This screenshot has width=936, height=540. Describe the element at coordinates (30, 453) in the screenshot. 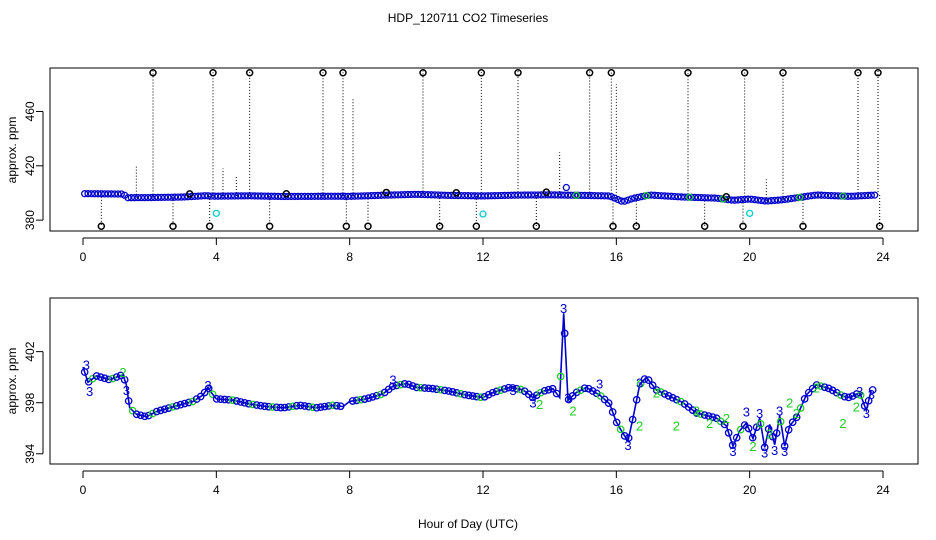

I see `y-tick-label: 394` at that location.